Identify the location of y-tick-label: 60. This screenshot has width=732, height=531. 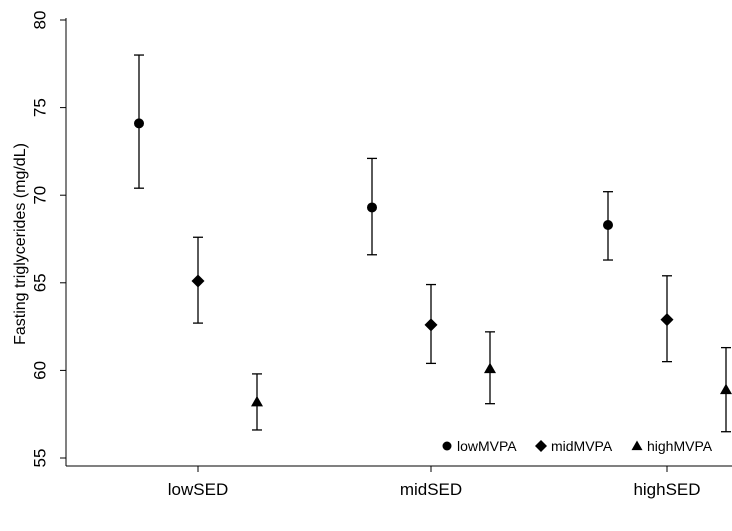
(40, 370).